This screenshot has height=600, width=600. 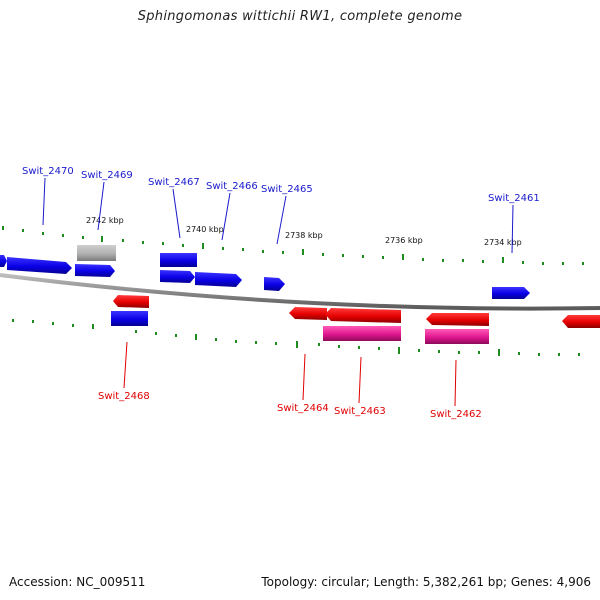 I want to click on gene-label: Swit_2465, so click(x=287, y=189).